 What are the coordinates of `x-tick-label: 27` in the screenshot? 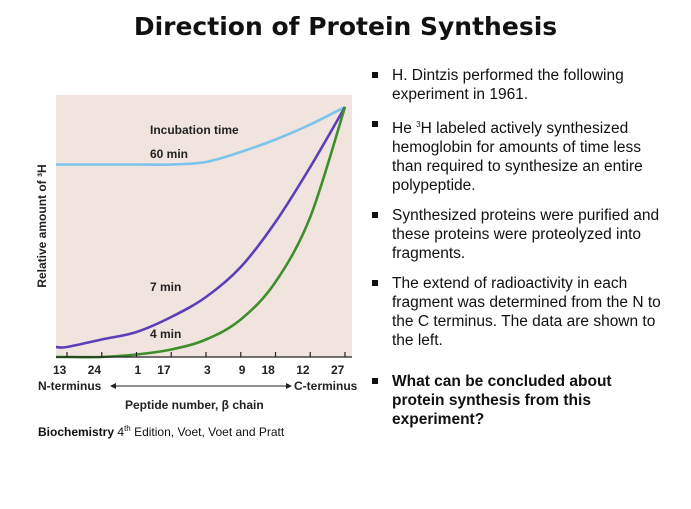 It's located at (338, 370).